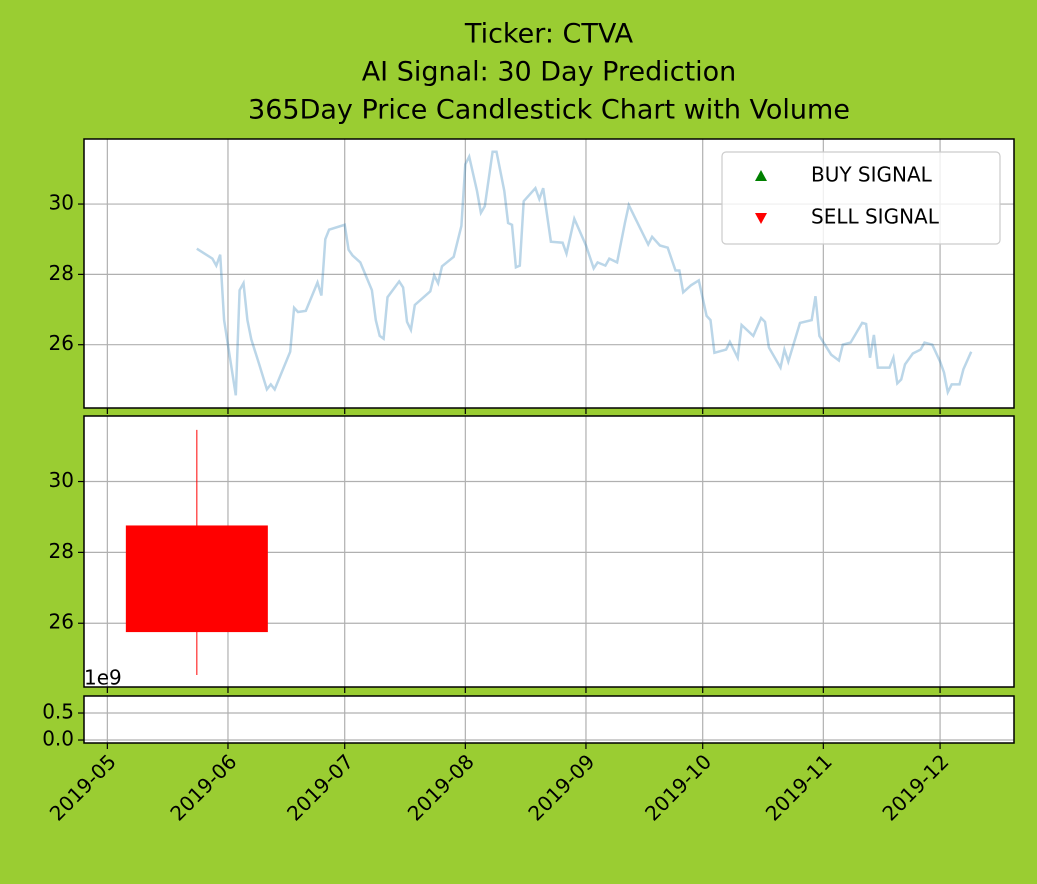  Describe the element at coordinates (196, 579) in the screenshot. I see `candle-body` at that location.